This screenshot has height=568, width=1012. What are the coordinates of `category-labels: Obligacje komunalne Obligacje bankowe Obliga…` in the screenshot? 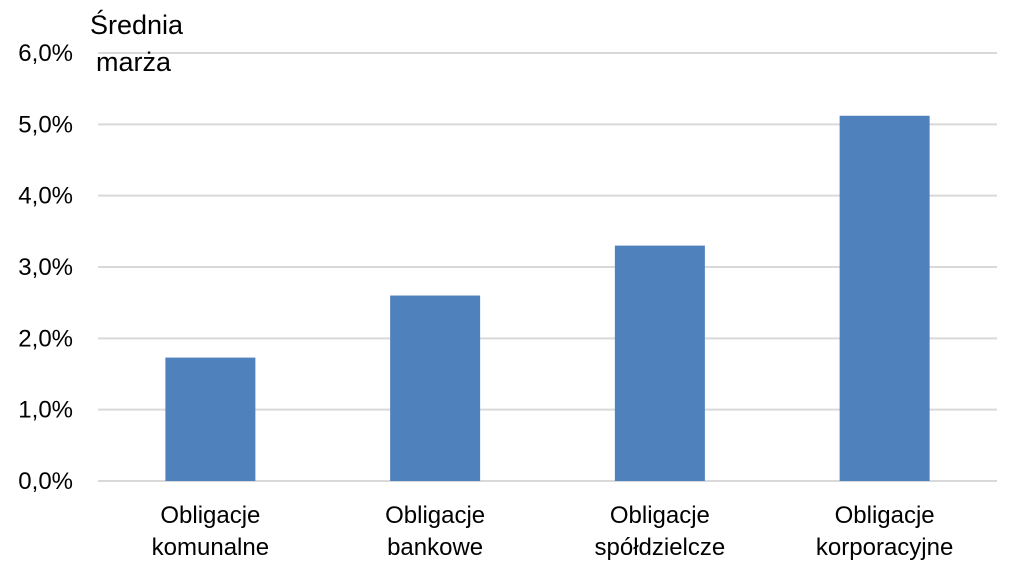 It's located at (553, 531).